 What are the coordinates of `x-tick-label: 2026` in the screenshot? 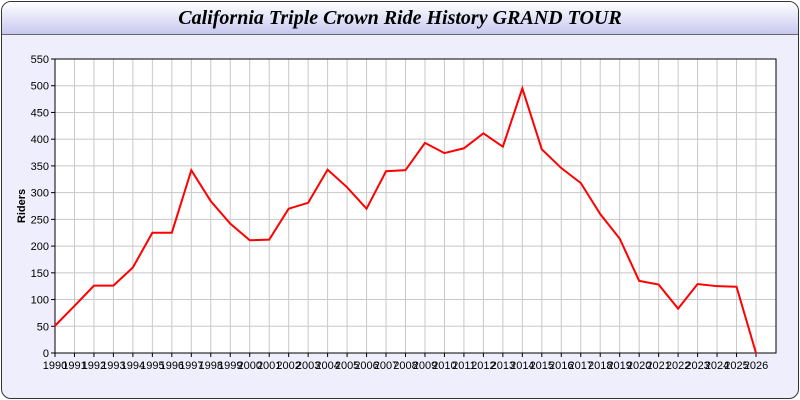 It's located at (756, 366).